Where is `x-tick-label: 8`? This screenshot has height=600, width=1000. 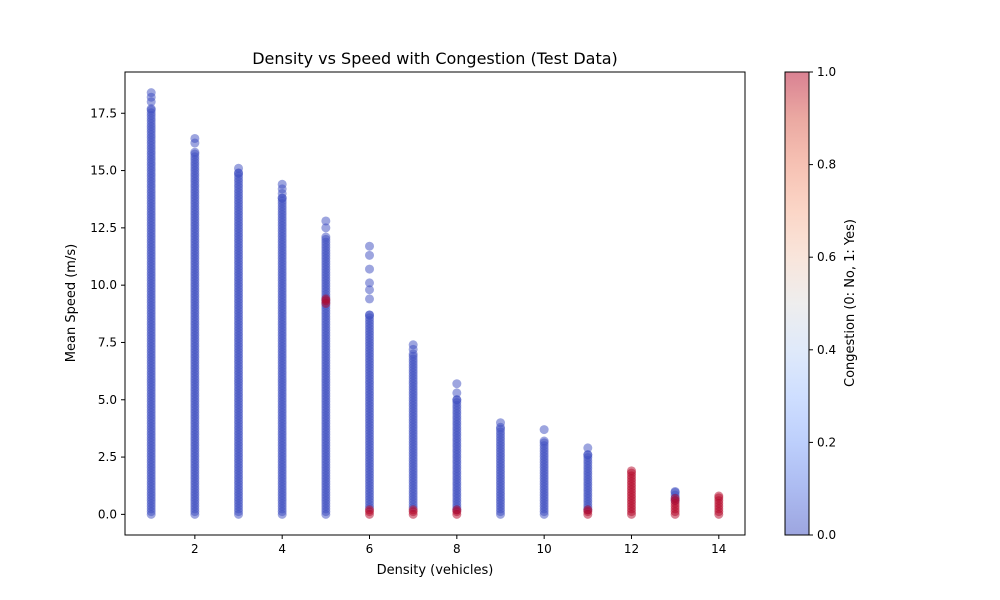 x-tick-label: 8 is located at coordinates (457, 549).